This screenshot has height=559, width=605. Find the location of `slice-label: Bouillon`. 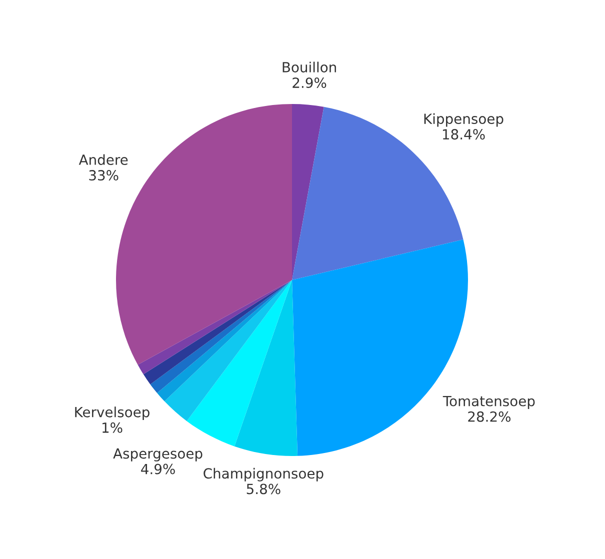

slice-label: Bouillon is located at coordinates (309, 67).